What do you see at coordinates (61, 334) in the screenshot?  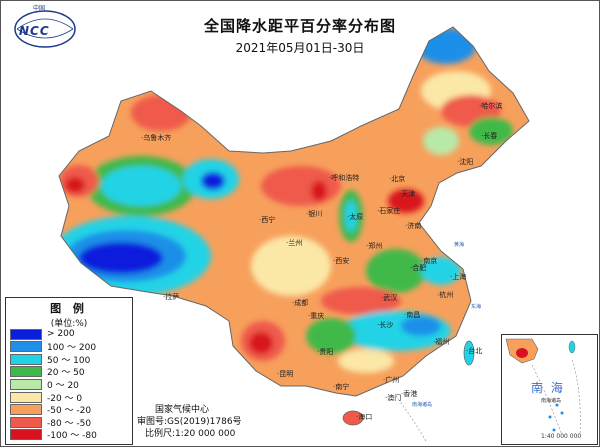 I see `legend-label: > 200` at bounding box center [61, 334].